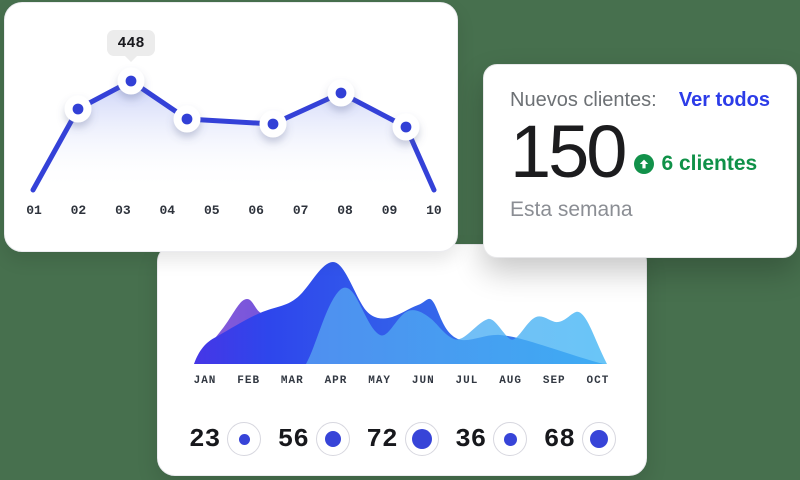 This screenshot has height=480, width=800. I want to click on month-label: AUG, so click(510, 381).